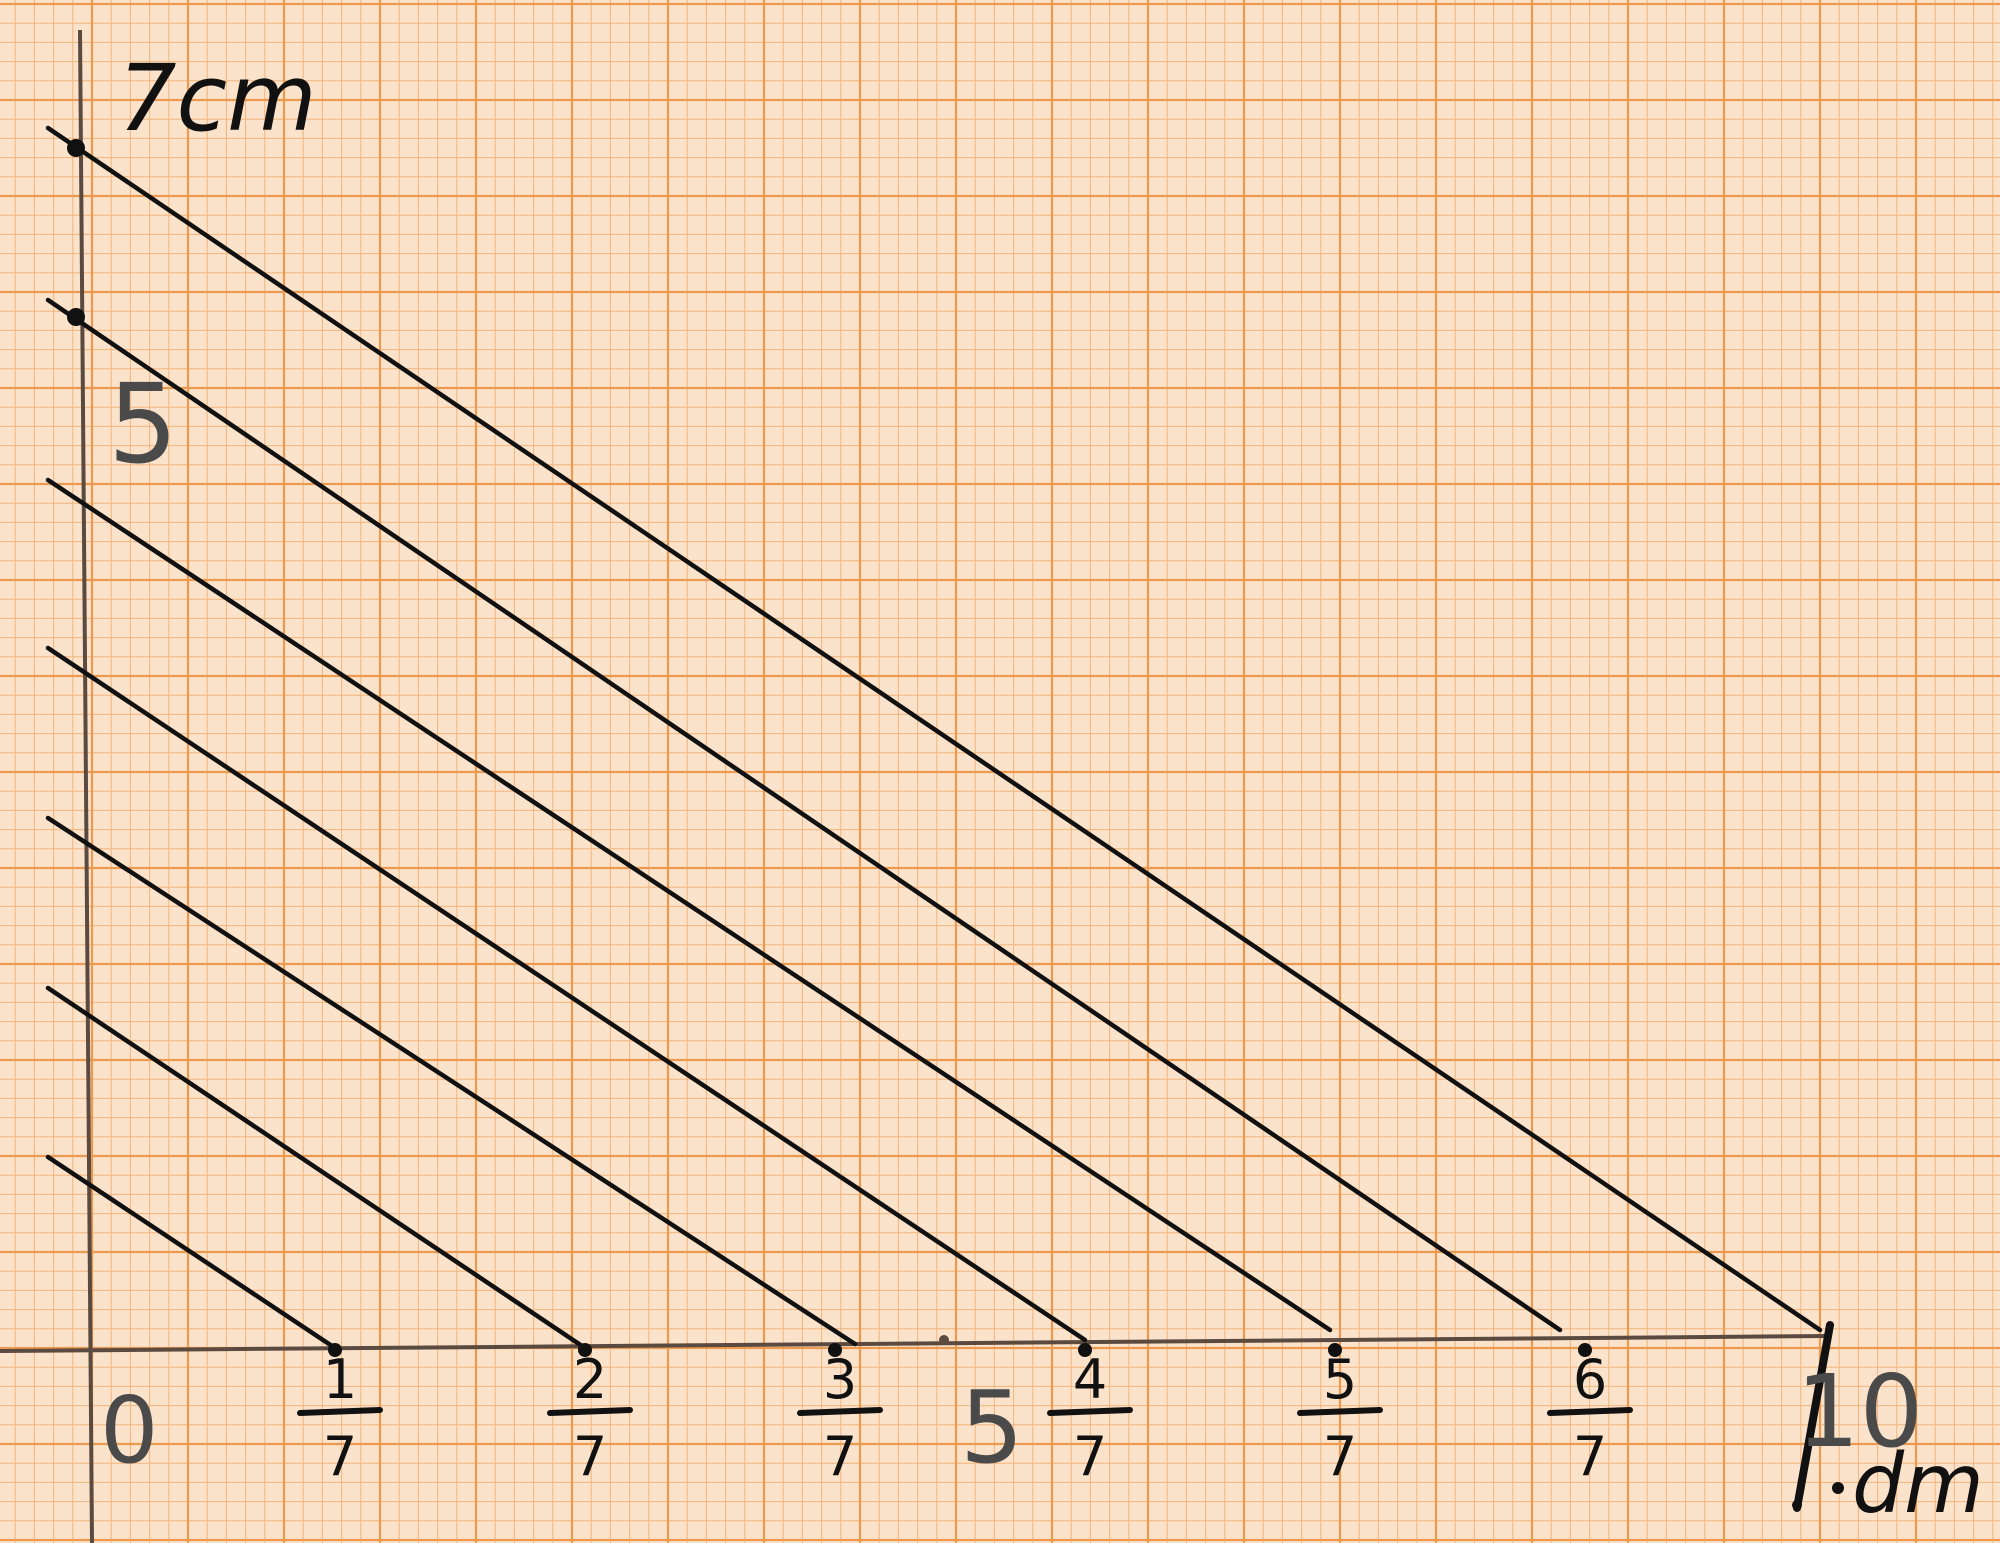  What do you see at coordinates (590, 1379) in the screenshot?
I see `fraction-numerator-2: 2` at bounding box center [590, 1379].